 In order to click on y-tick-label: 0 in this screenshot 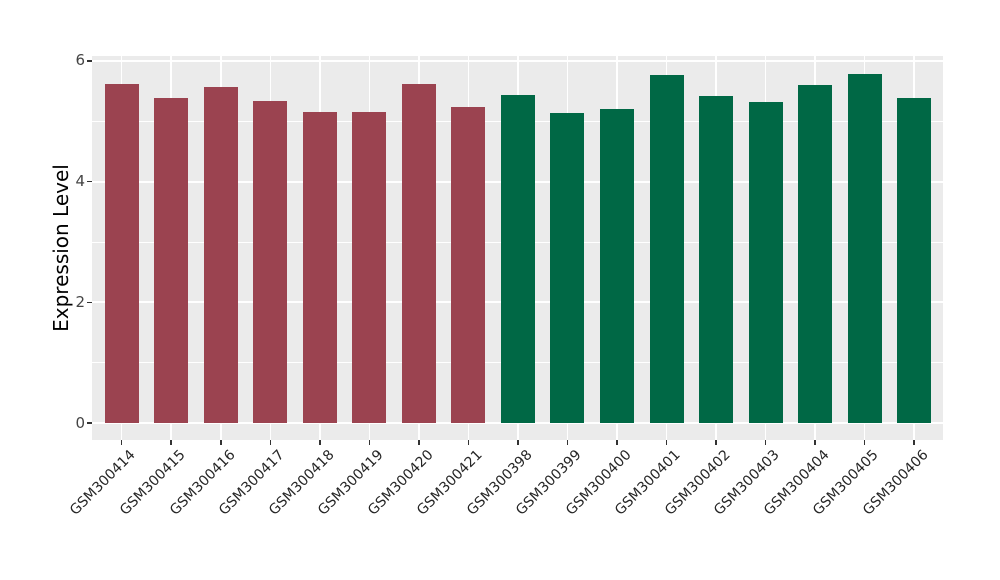, I will do `click(80, 422)`.